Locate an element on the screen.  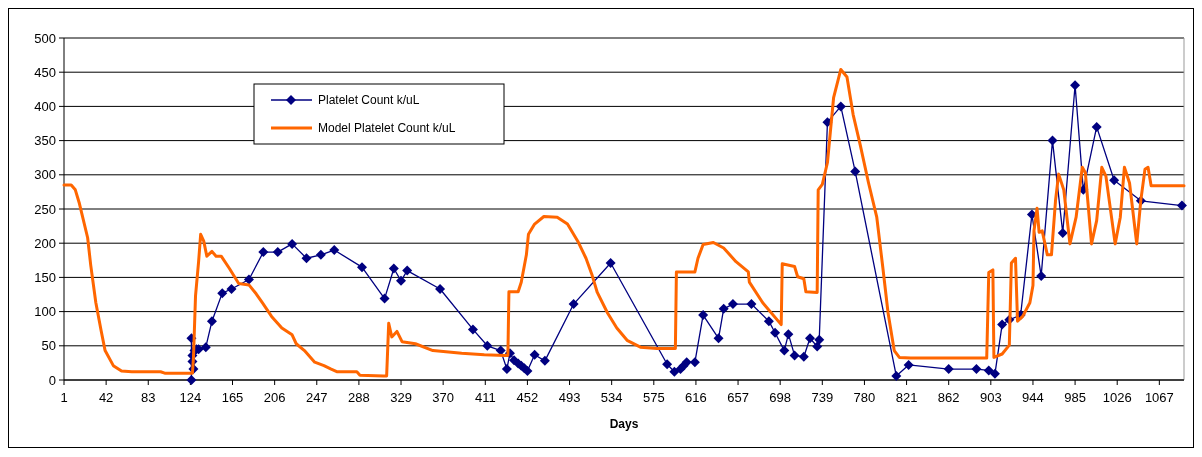
x-tick-label: 985 is located at coordinates (1075, 397).